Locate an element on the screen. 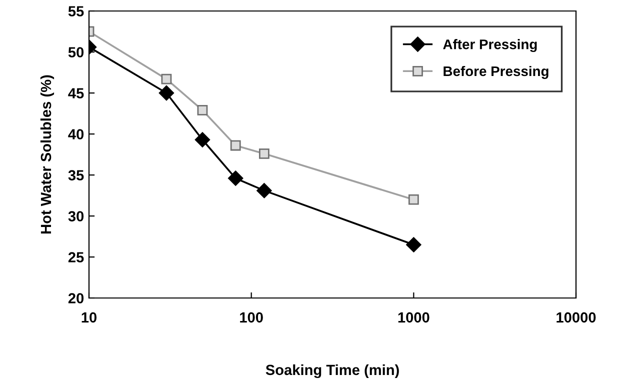 This screenshot has height=388, width=629. x-tick-label: 10 is located at coordinates (89, 317).